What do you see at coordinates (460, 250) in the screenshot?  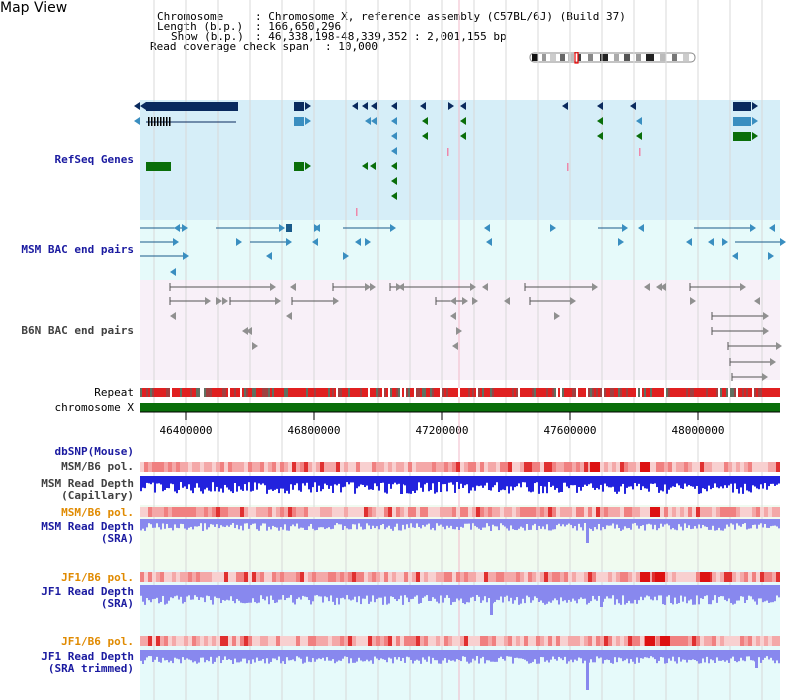 I see `msm-bac-track-bg` at bounding box center [460, 250].